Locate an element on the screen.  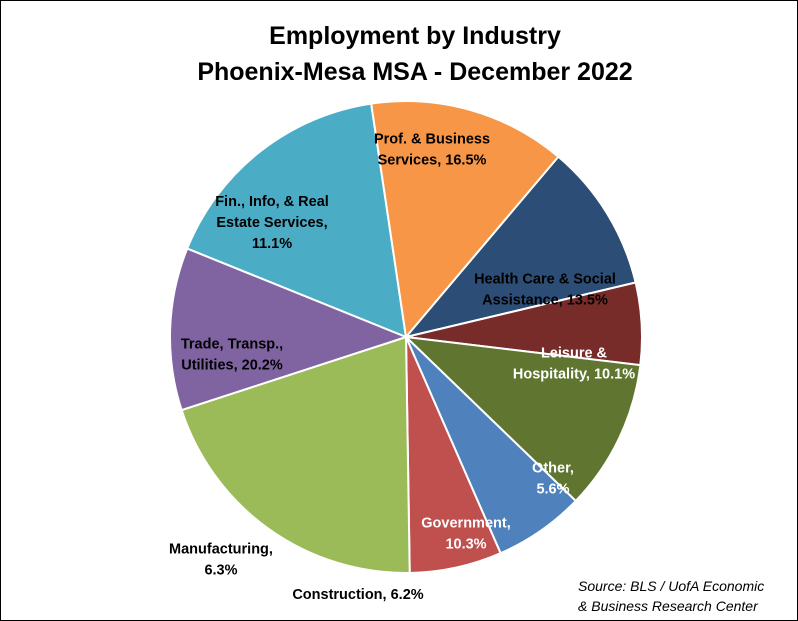
slice-label-4: Government, 10.3% is located at coordinates (465, 534).